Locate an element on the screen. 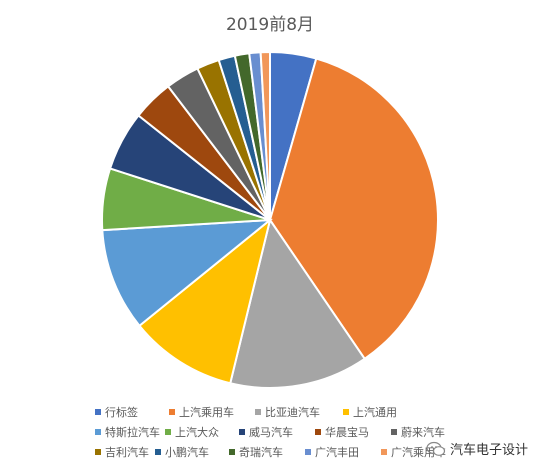  legend-item: 比亚迪汽车 is located at coordinates (299, 411).